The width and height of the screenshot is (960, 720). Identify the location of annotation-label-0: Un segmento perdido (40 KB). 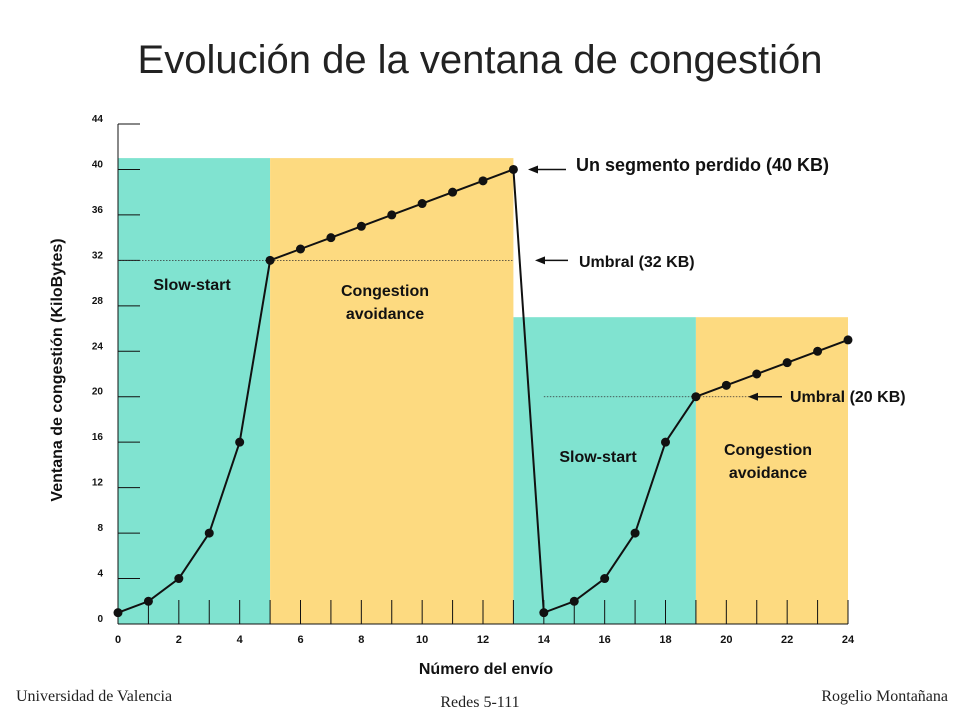
(702, 165).